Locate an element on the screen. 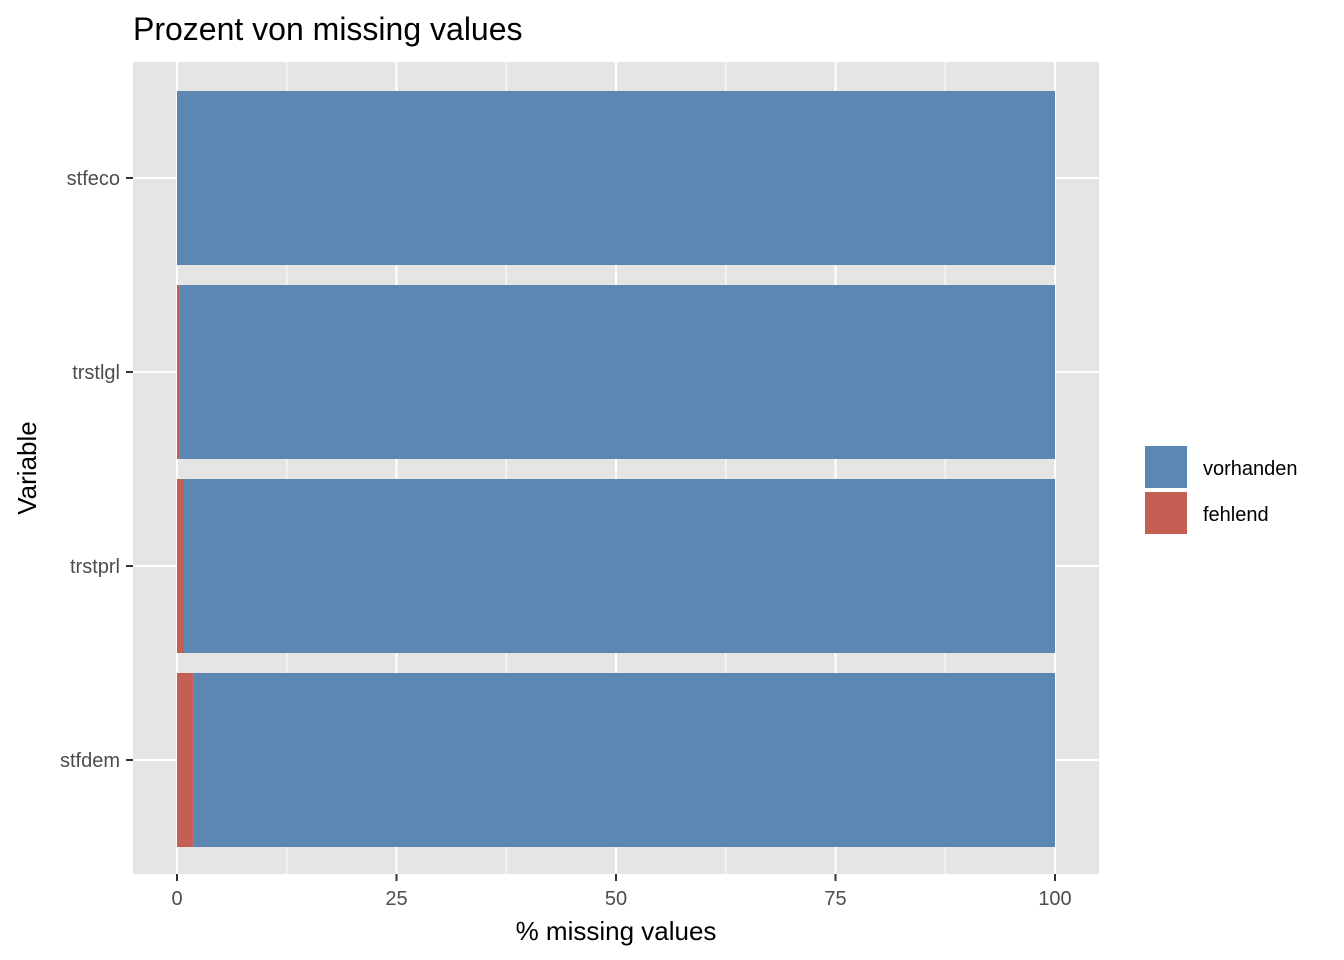  chart-title: Prozent von missing values is located at coordinates (328, 29).